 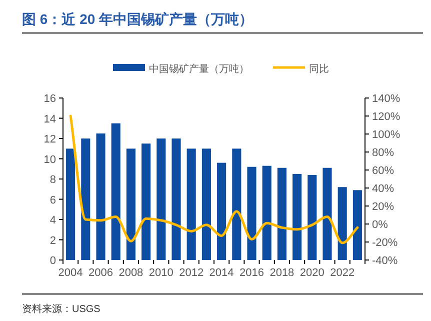 I want to click on y2-tick-label: -20%, so click(x=385, y=243).